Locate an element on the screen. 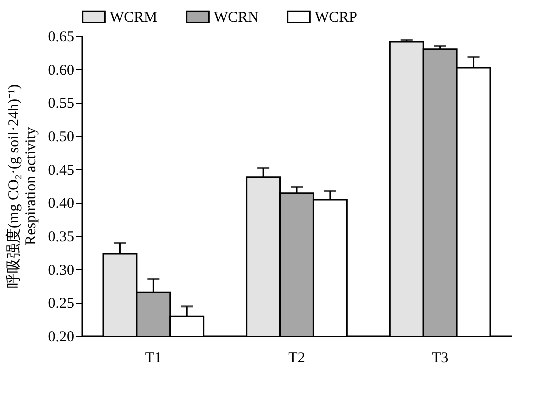 The width and height of the screenshot is (549, 413). y-tick-label: 0.55 is located at coordinates (61, 104).